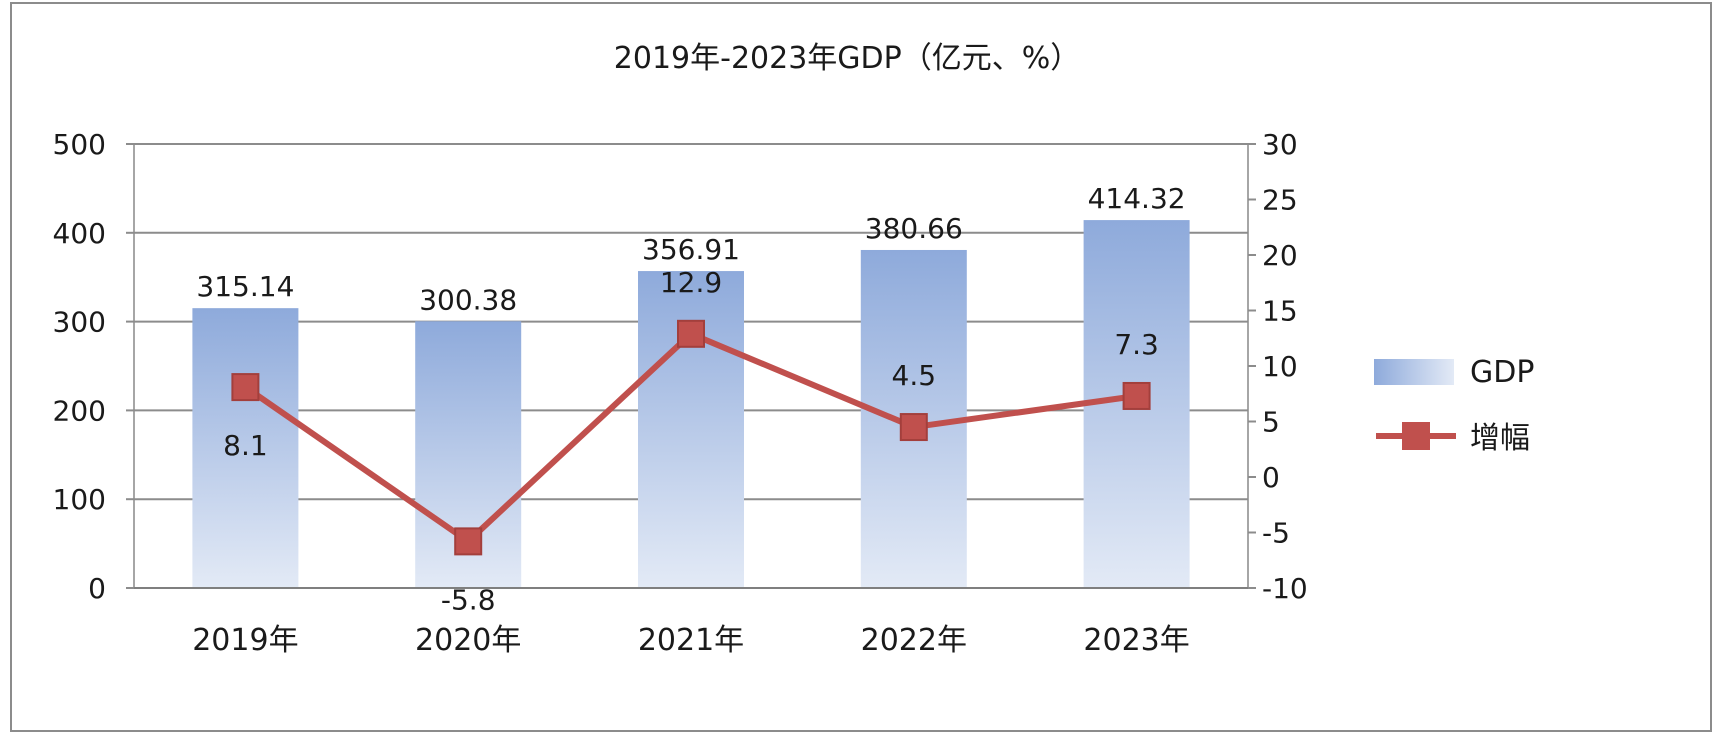 This screenshot has height=737, width=1716. Describe the element at coordinates (1454, 405) in the screenshot. I see `legend: GDP 增幅` at that location.